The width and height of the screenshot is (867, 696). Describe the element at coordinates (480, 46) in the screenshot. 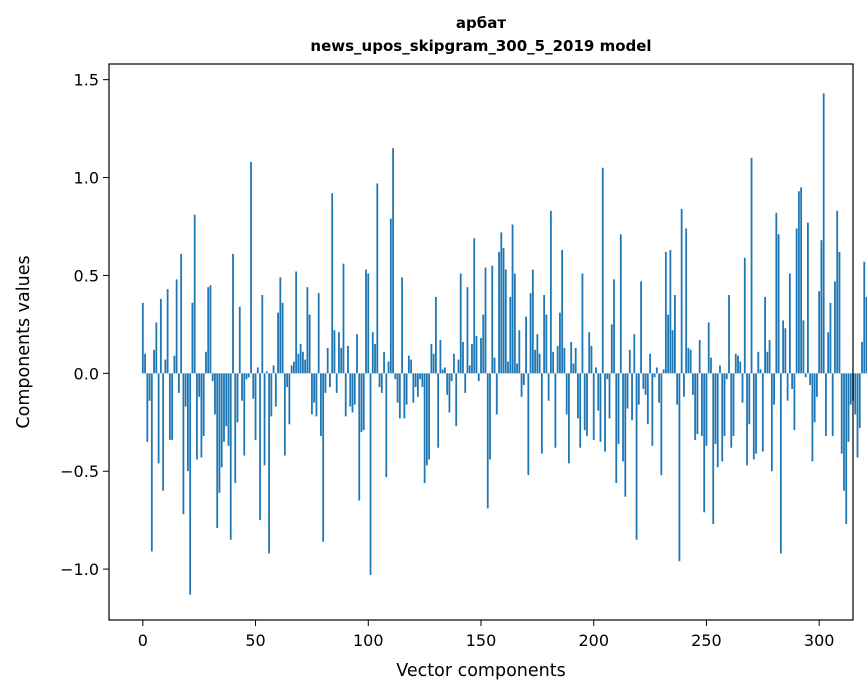

I see `chart-title-line2: news_upos_skipgram_300_5_2019 model` at that location.